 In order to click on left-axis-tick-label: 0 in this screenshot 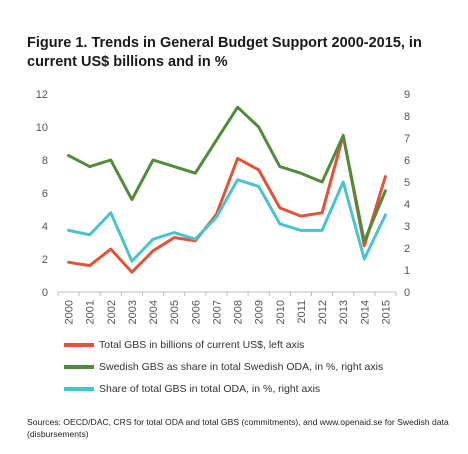, I will do `click(45, 293)`.